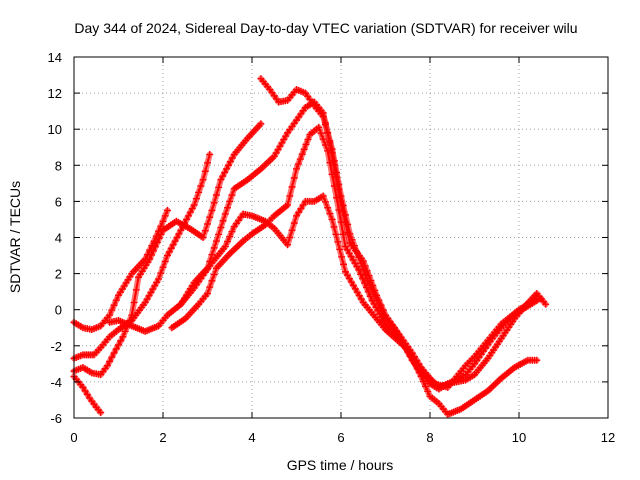  Describe the element at coordinates (251, 437) in the screenshot. I see `x-tick-label: 4` at that location.